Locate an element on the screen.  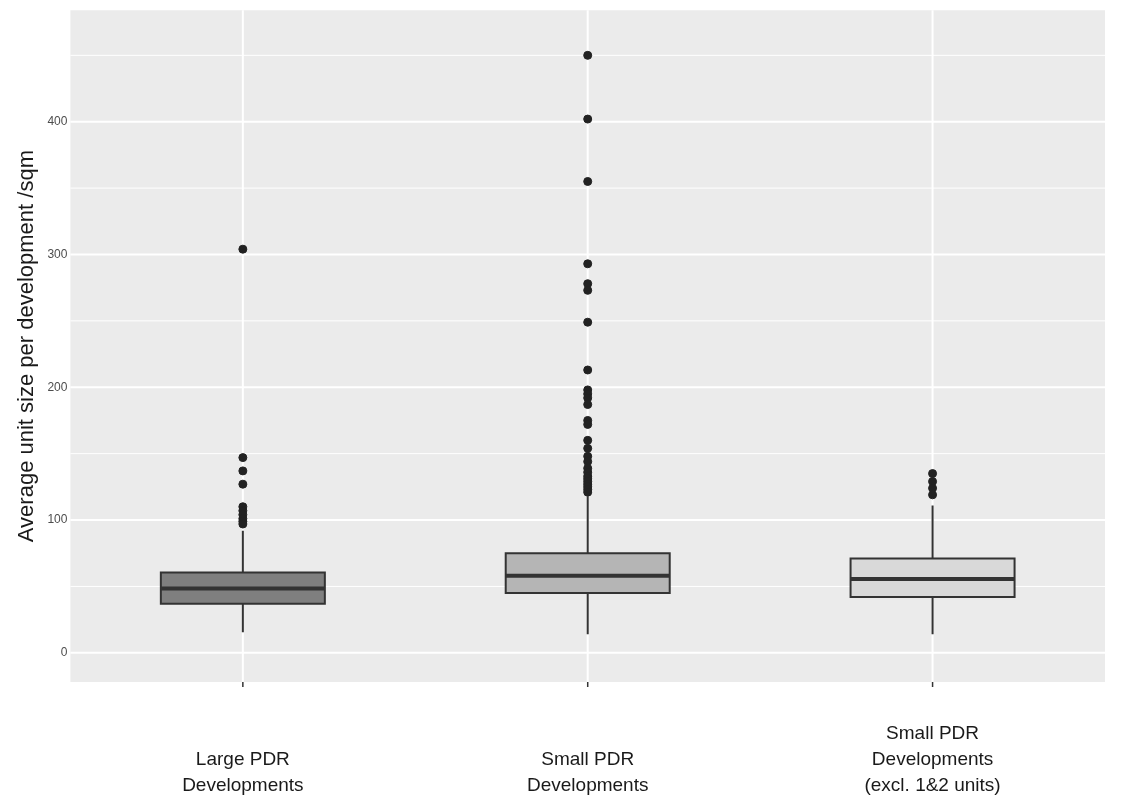
y-tick-label: 0 is located at coordinates (64, 652).